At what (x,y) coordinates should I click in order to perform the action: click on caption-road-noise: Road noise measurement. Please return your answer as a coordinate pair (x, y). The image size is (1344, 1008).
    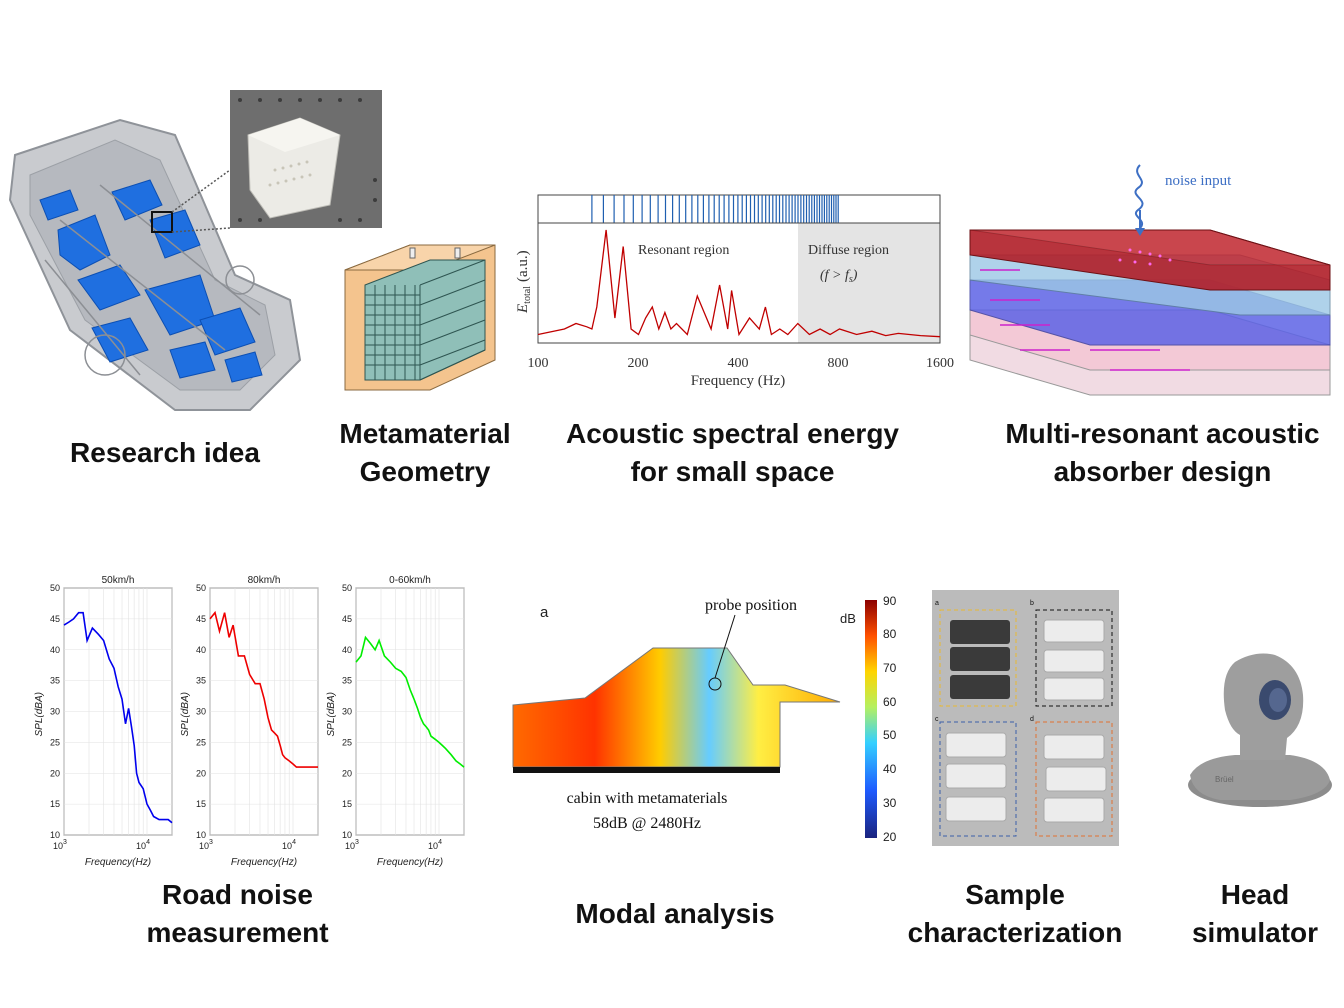
    Looking at the image, I should click on (237, 914).